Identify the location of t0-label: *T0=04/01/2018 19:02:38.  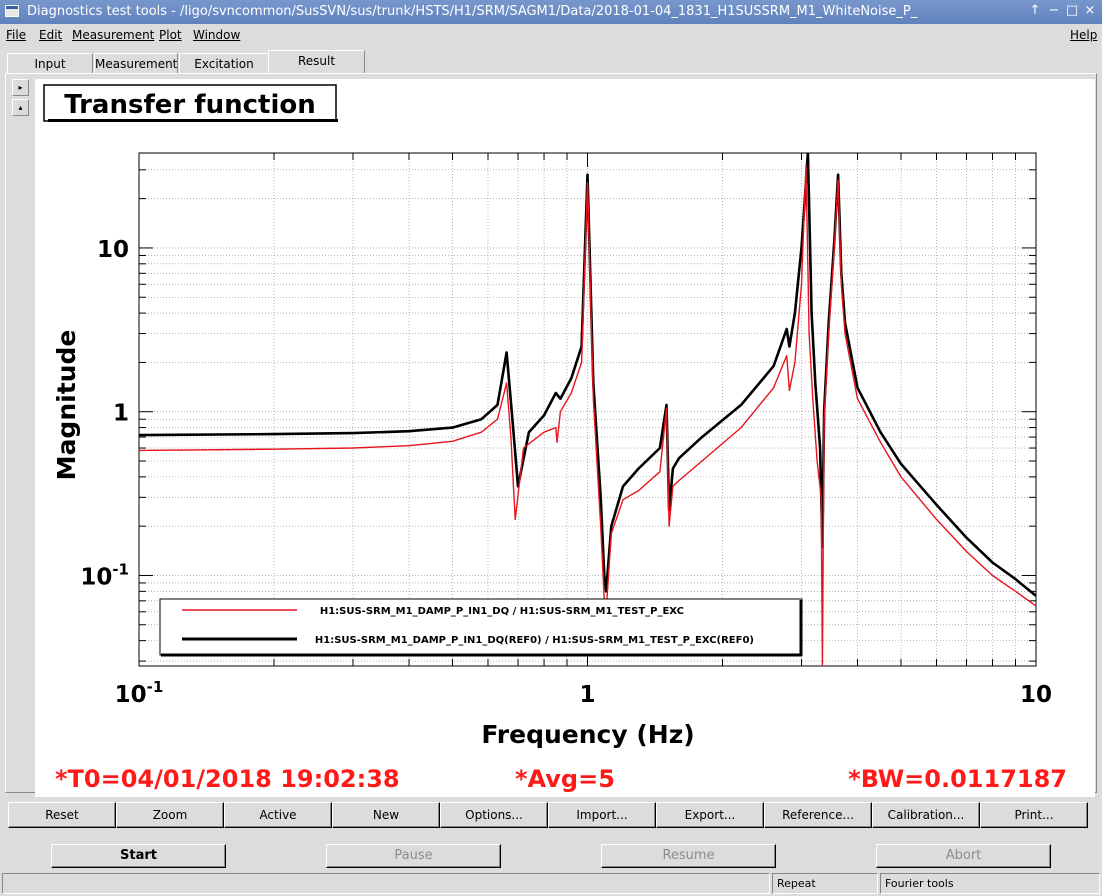
(227, 779).